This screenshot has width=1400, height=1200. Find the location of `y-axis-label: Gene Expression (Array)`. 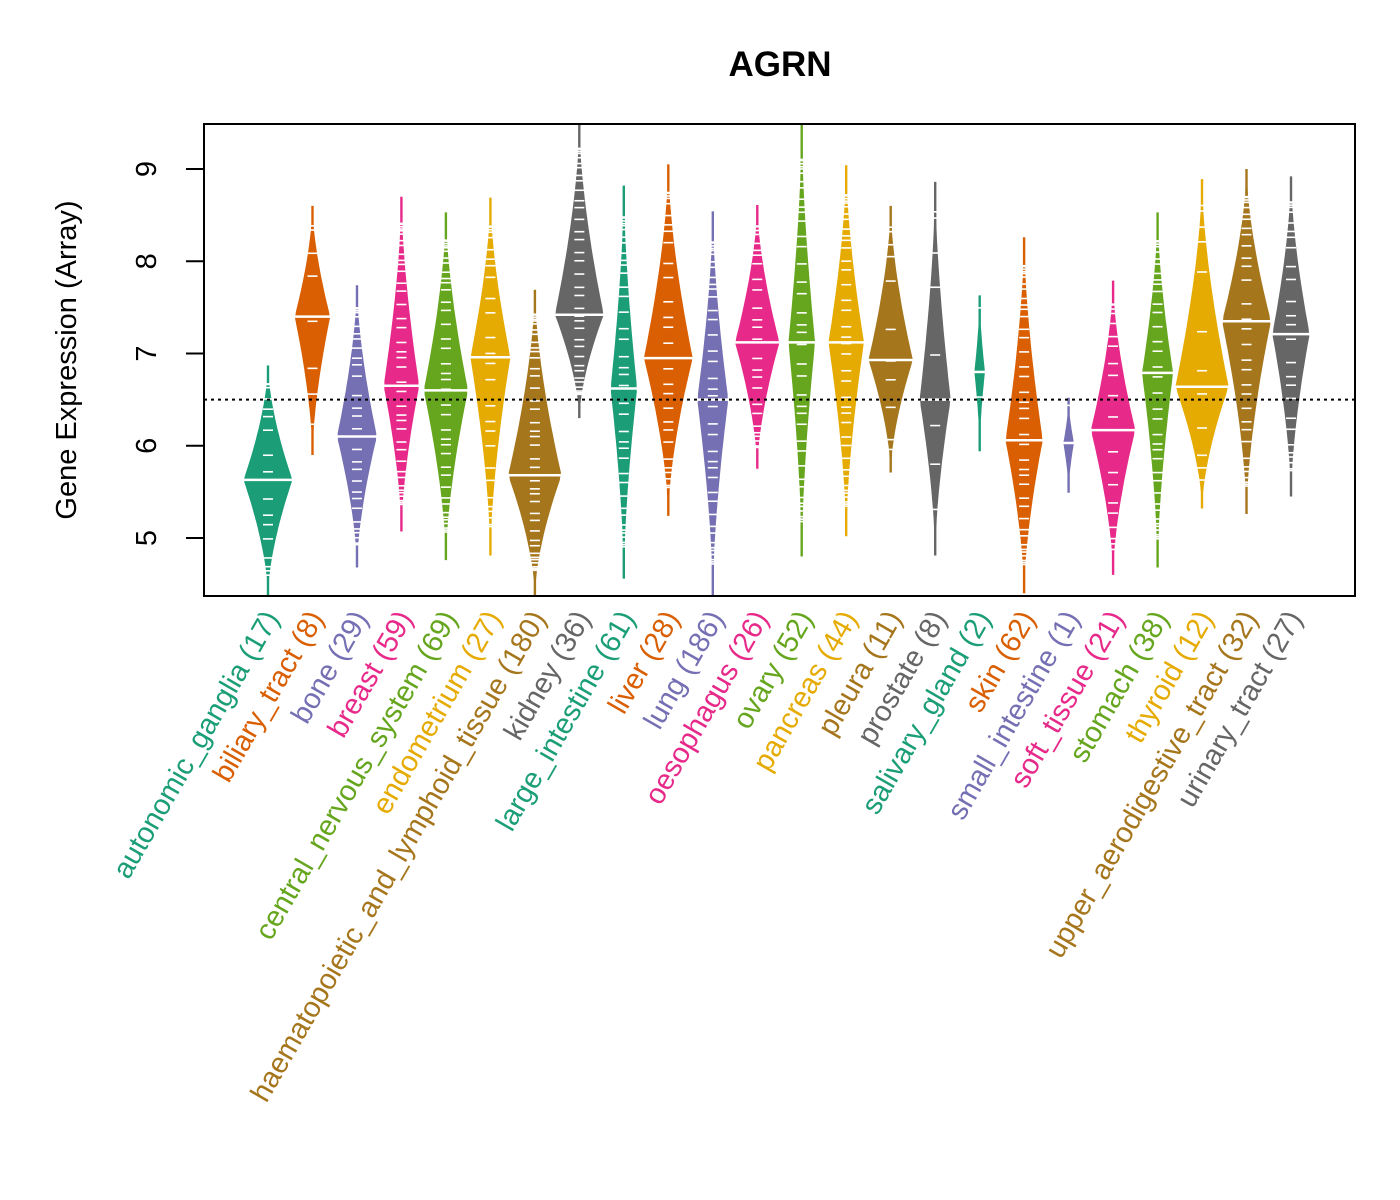

y-axis-label: Gene Expression (Array) is located at coordinates (67, 359).